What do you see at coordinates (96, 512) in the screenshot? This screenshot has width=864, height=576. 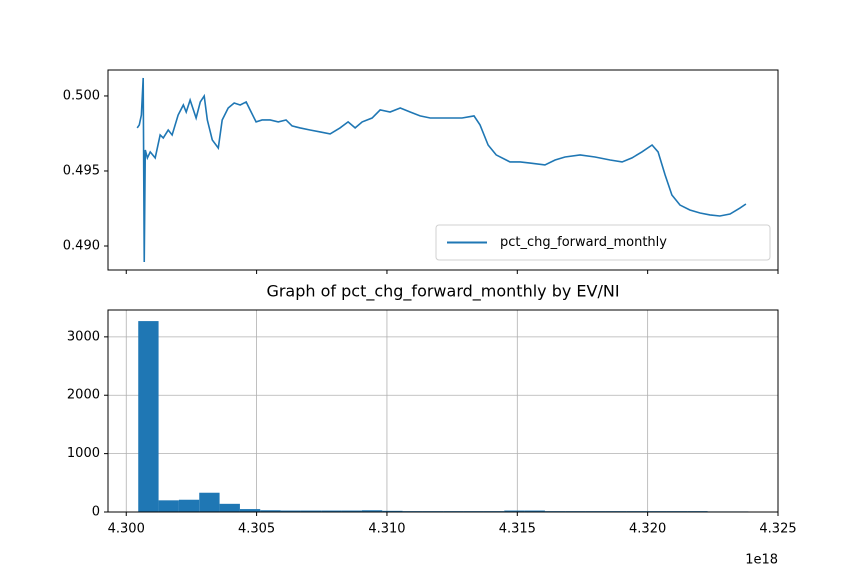 I see `y-tick-label: 0` at bounding box center [96, 512].